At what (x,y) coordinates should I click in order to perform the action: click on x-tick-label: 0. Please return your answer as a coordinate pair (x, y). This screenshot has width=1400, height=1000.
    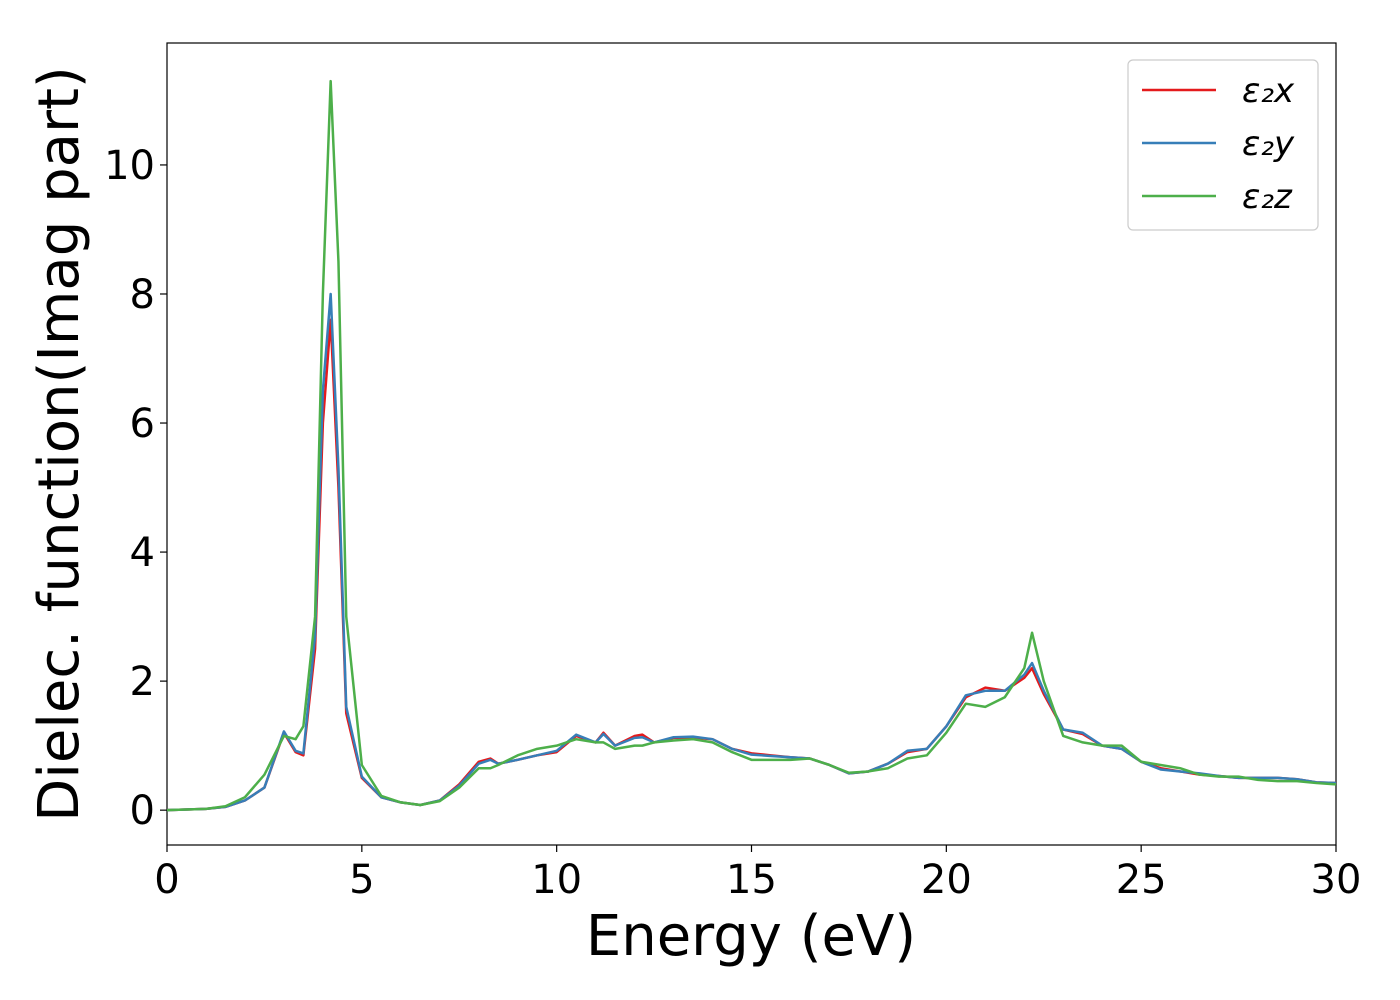
    Looking at the image, I should click on (166, 880).